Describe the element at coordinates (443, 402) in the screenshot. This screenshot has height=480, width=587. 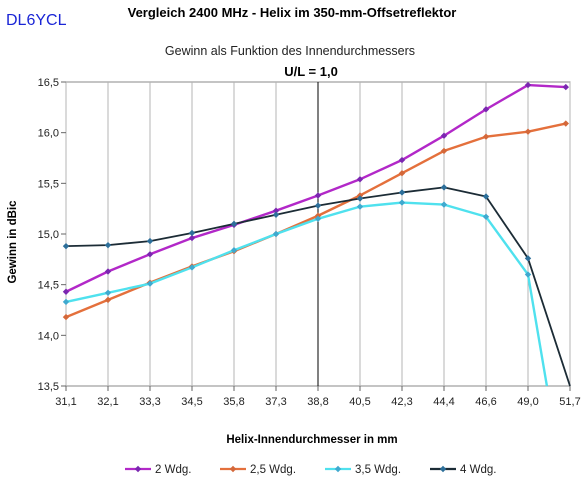
I see `x-tick-label: 44,4` at that location.